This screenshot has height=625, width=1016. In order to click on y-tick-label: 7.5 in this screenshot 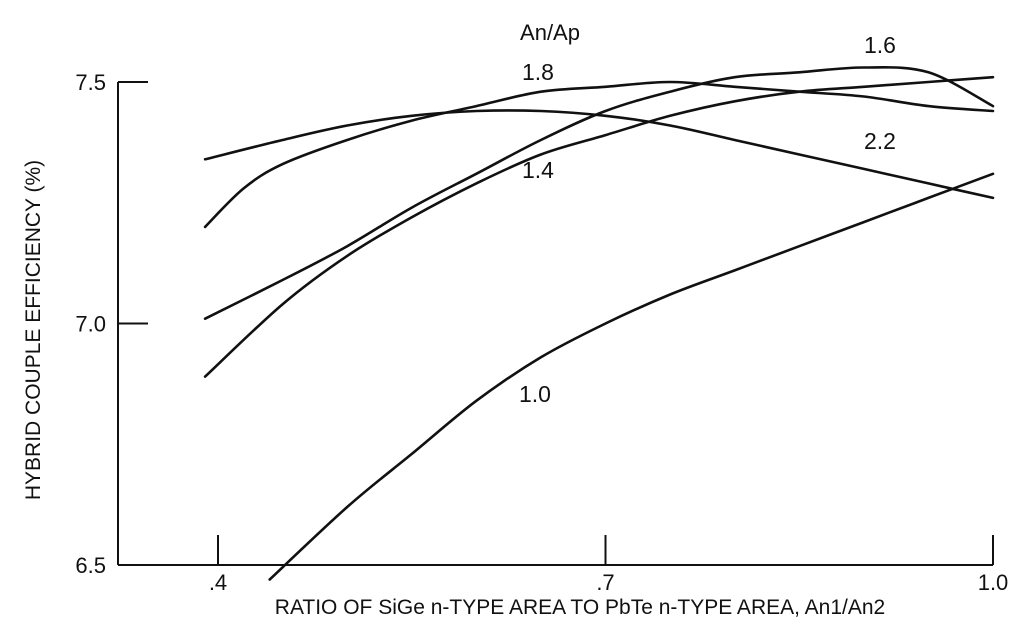, I will do `click(90, 82)`.